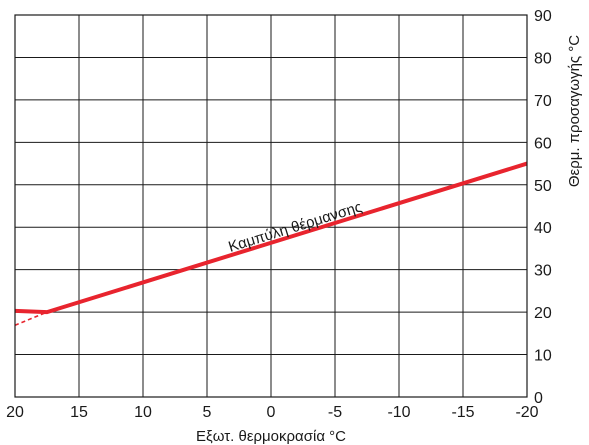 Image resolution: width=589 pixels, height=445 pixels. I want to click on x-axis-label: Εξωτ. θερμοκρασία °C, so click(271, 436).